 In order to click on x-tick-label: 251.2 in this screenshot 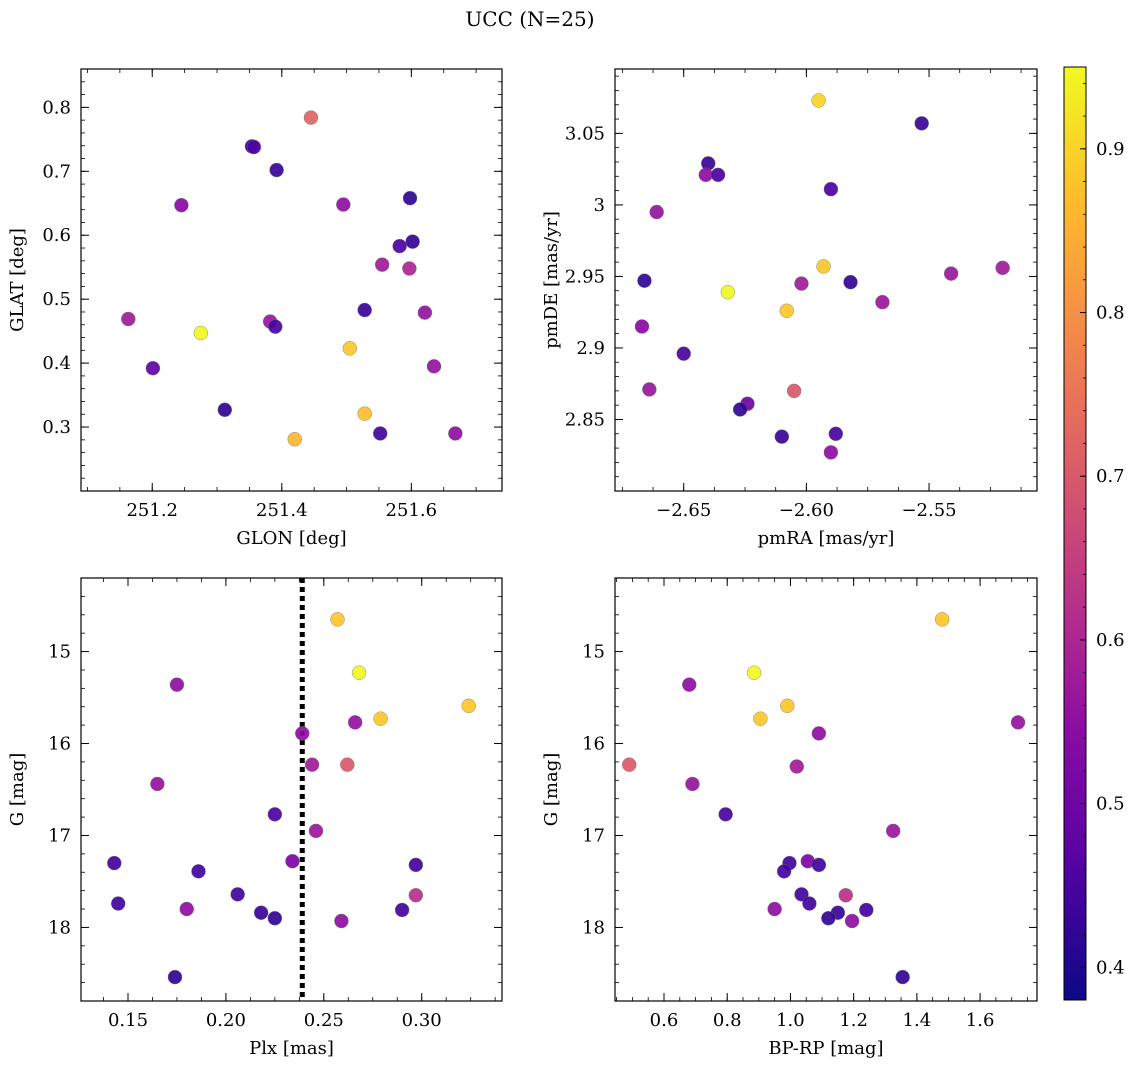, I will do `click(152, 510)`.